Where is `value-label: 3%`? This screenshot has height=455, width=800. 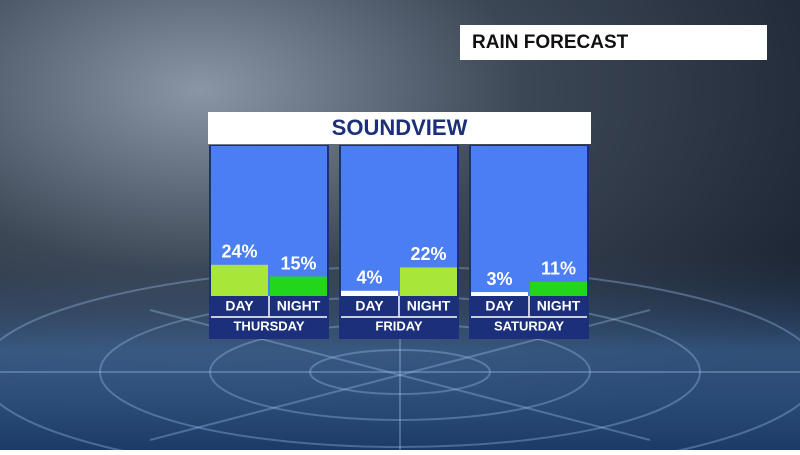 value-label: 3% is located at coordinates (499, 279).